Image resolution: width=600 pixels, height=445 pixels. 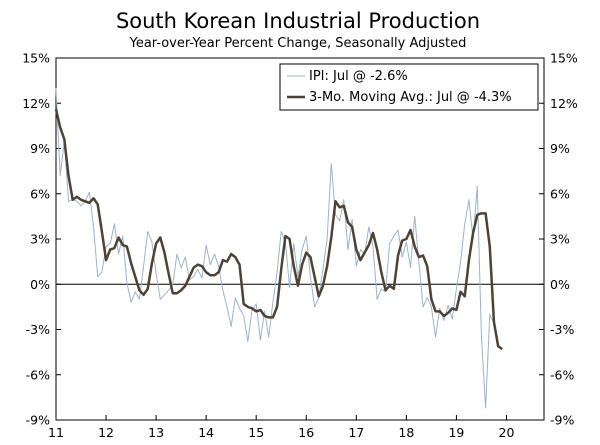 I want to click on y-tick-label-right: 12%, so click(x=564, y=103).